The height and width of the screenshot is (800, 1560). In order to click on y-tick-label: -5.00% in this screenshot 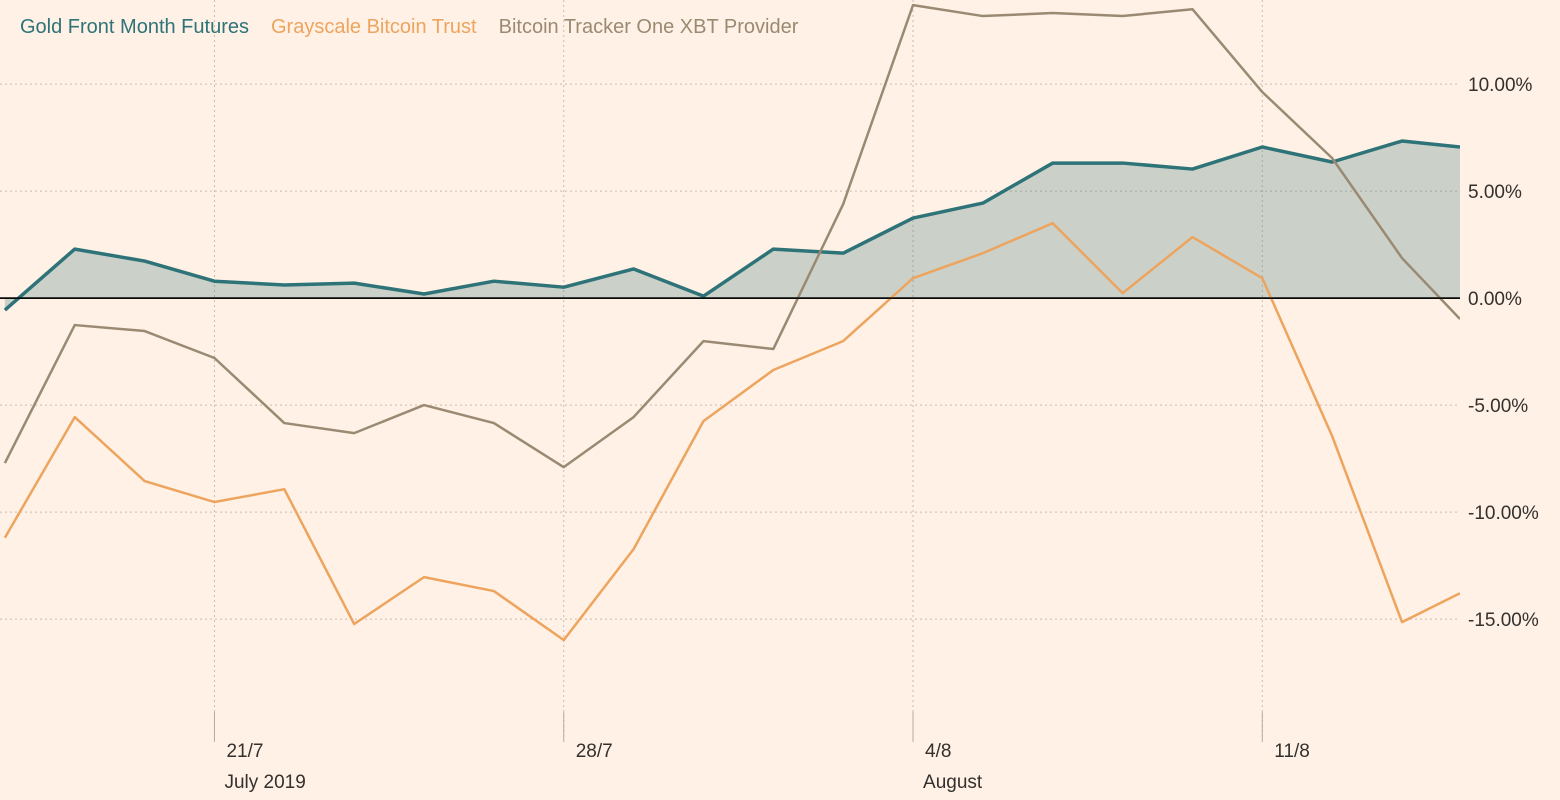, I will do `click(1498, 406)`.